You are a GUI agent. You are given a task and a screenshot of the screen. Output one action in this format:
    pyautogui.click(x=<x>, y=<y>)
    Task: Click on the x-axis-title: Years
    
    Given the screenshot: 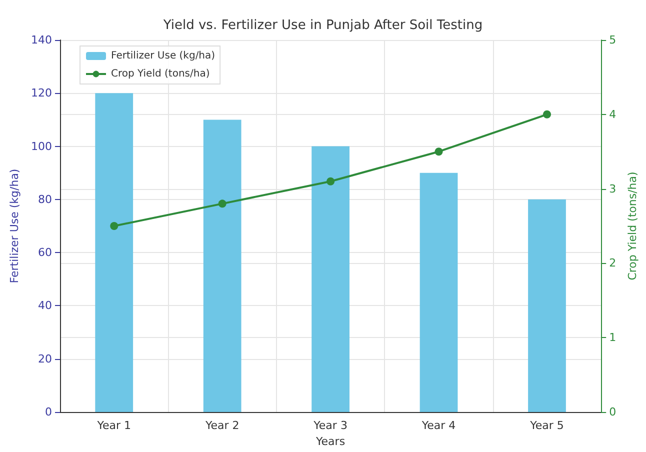 What is the action you would take?
    pyautogui.click(x=330, y=441)
    